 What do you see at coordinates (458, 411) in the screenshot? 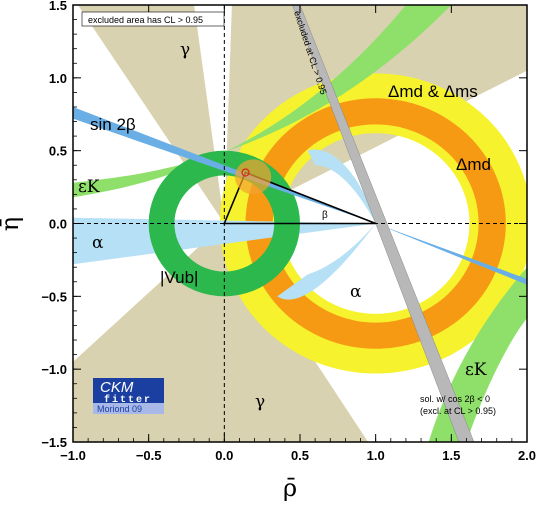
I see `sol-note-line2: (excl. at CL > 0.95)` at bounding box center [458, 411].